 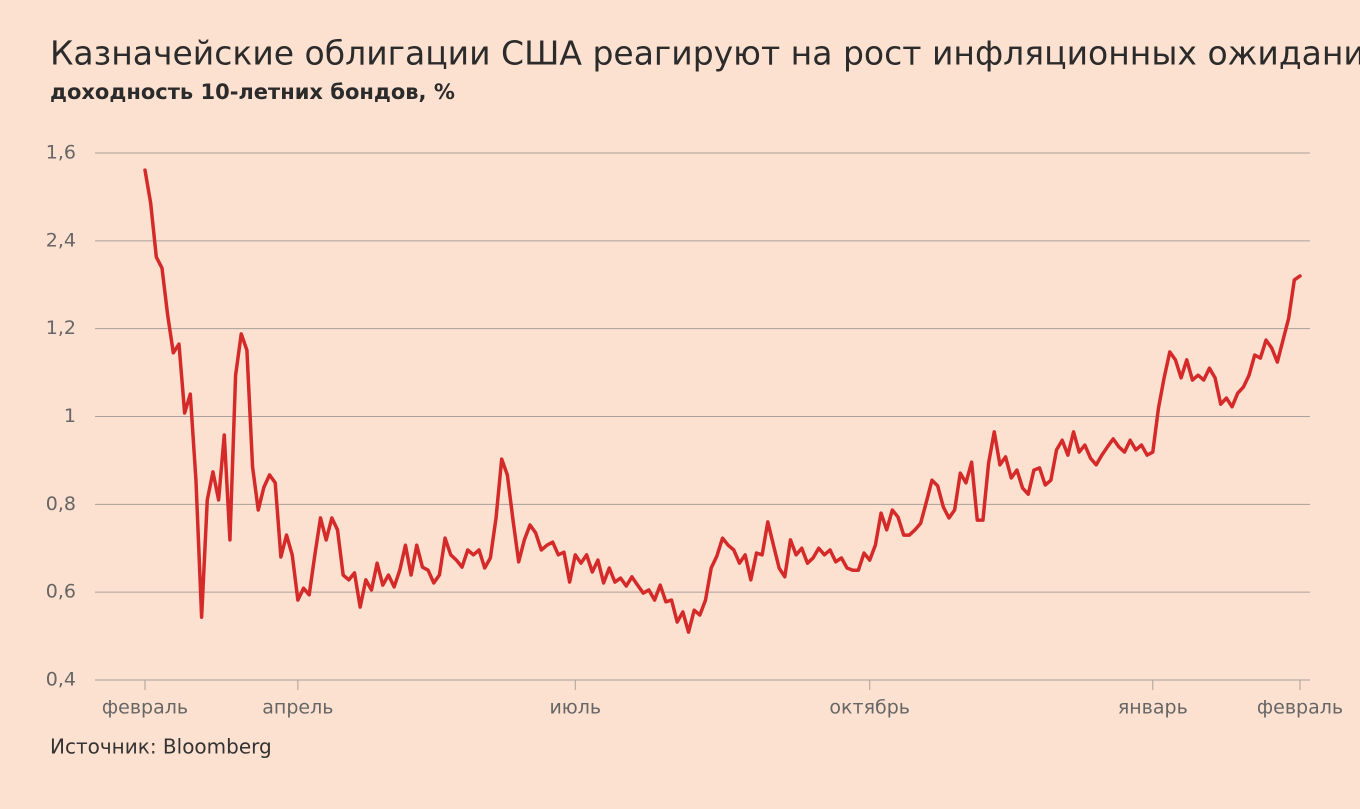 I want to click on y-tick-label: 0,4, so click(x=61, y=680).